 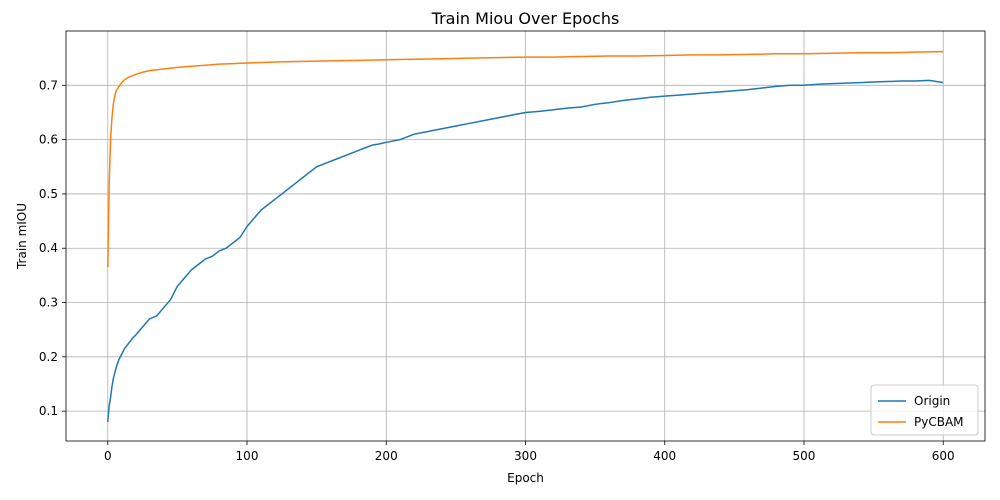 What do you see at coordinates (48, 140) in the screenshot?
I see `y-tick-label: 0.6` at bounding box center [48, 140].